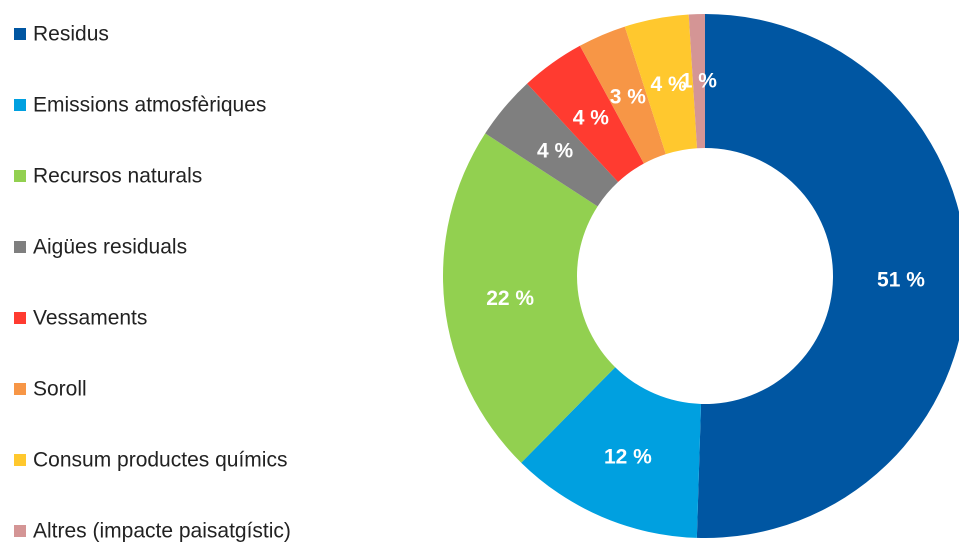  What do you see at coordinates (510, 298) in the screenshot?
I see `value-label: 22 %` at bounding box center [510, 298].